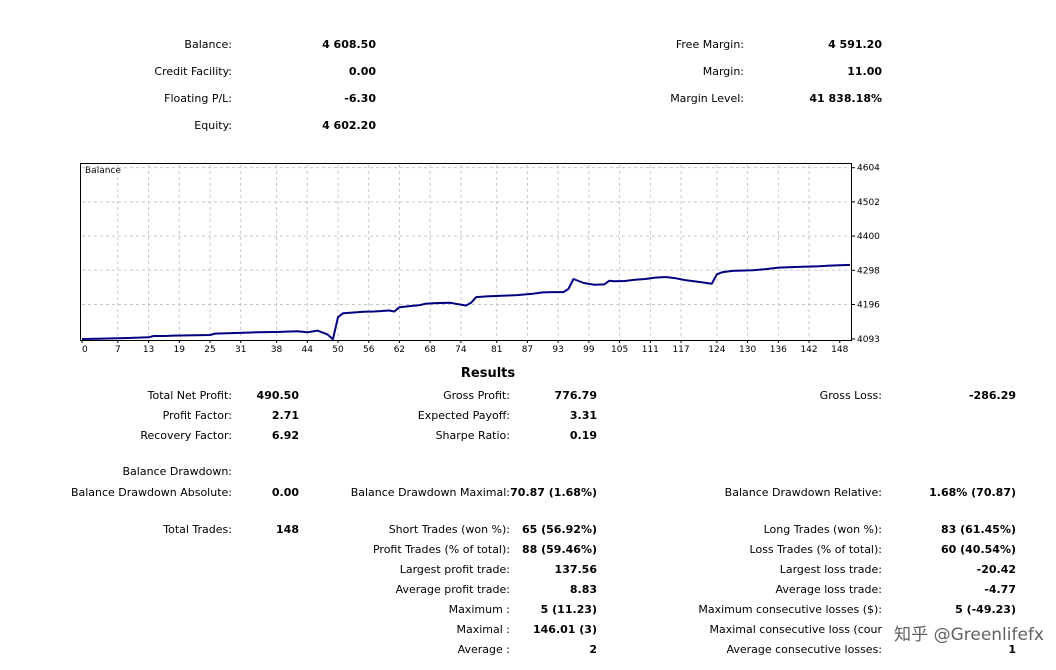  I want to click on x-tick-label: 74, so click(461, 350).